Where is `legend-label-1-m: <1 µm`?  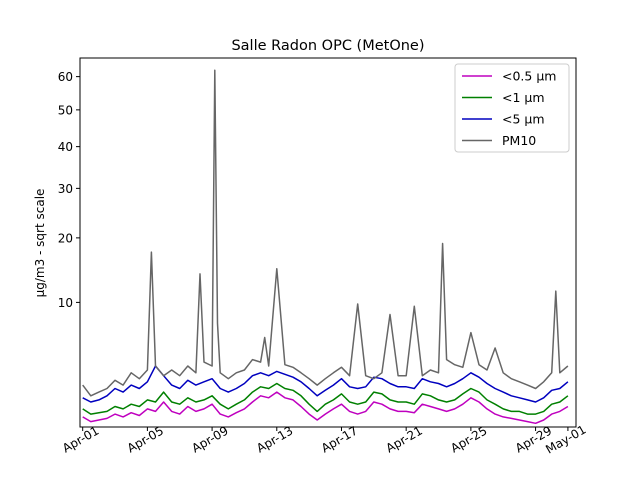
legend-label-1-m: <1 µm is located at coordinates (523, 97).